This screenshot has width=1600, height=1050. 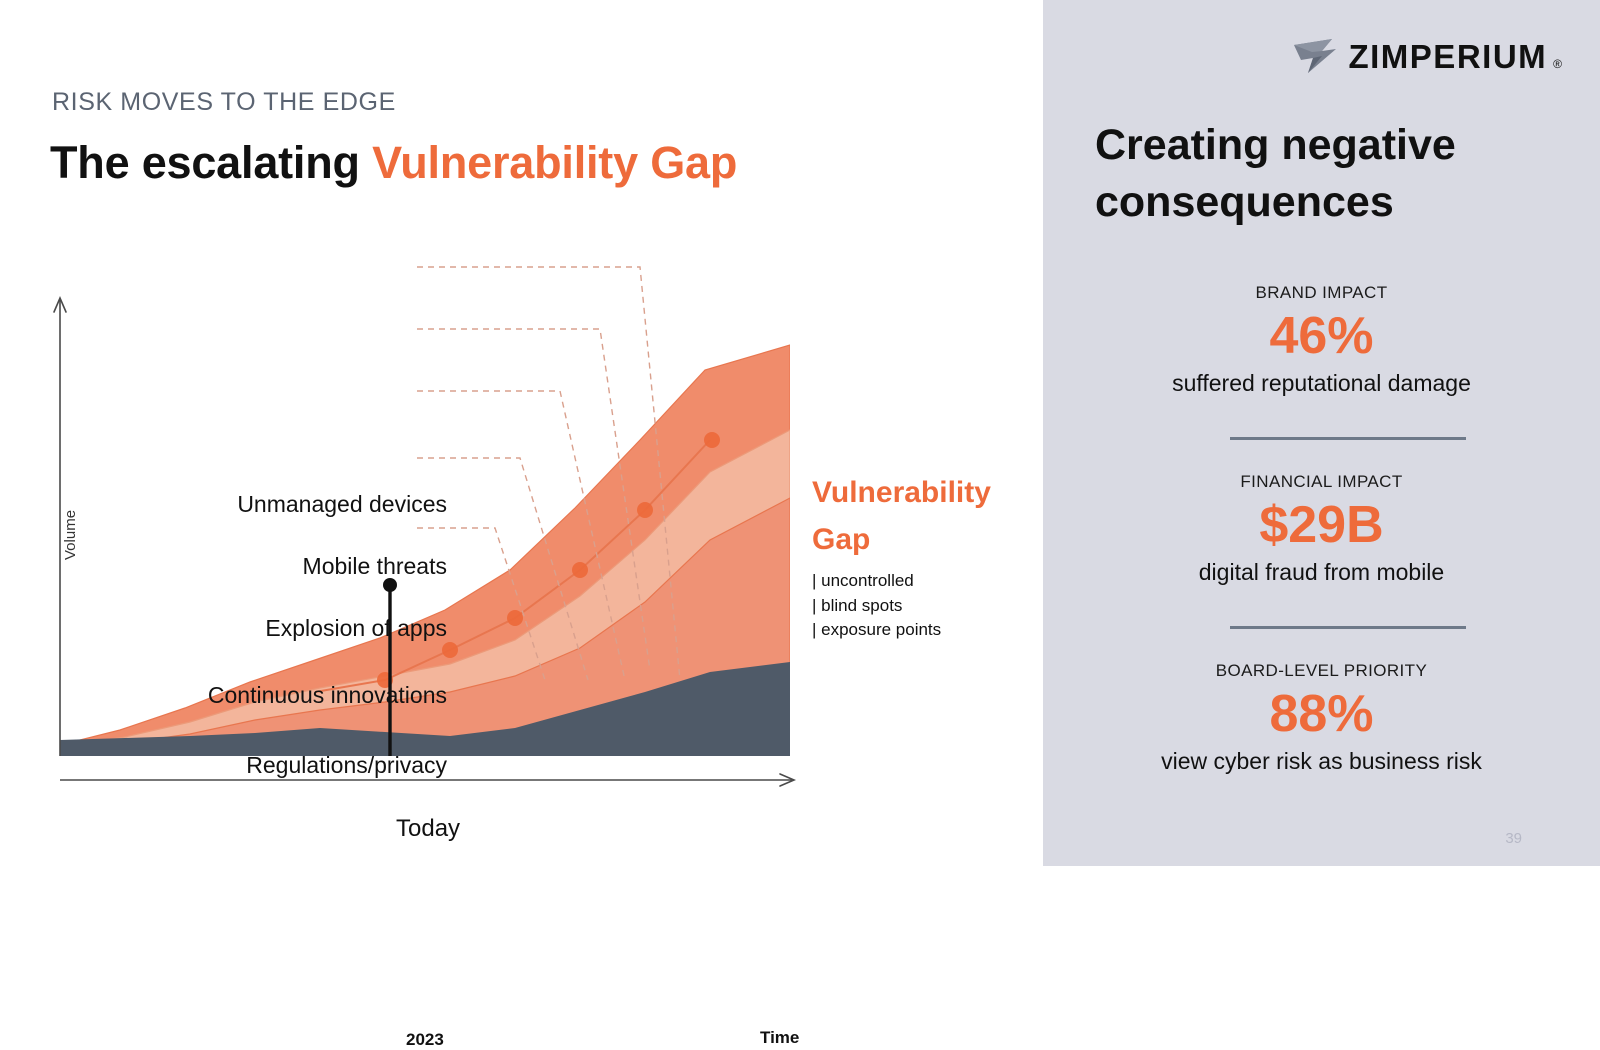 What do you see at coordinates (1321, 336) in the screenshot?
I see `stat-value: 46%` at bounding box center [1321, 336].